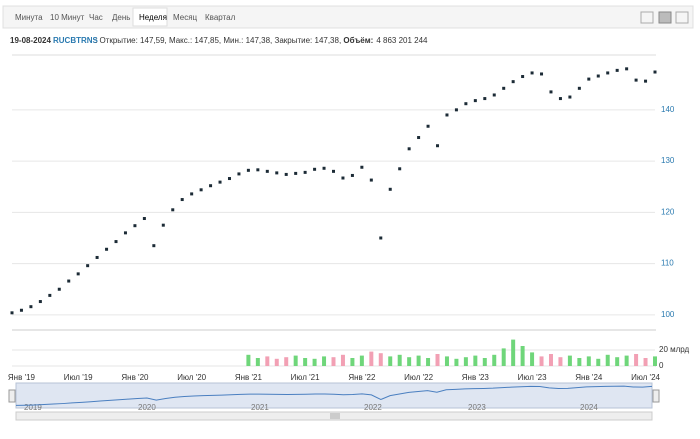  I want to click on tab: Минута, so click(29, 17).